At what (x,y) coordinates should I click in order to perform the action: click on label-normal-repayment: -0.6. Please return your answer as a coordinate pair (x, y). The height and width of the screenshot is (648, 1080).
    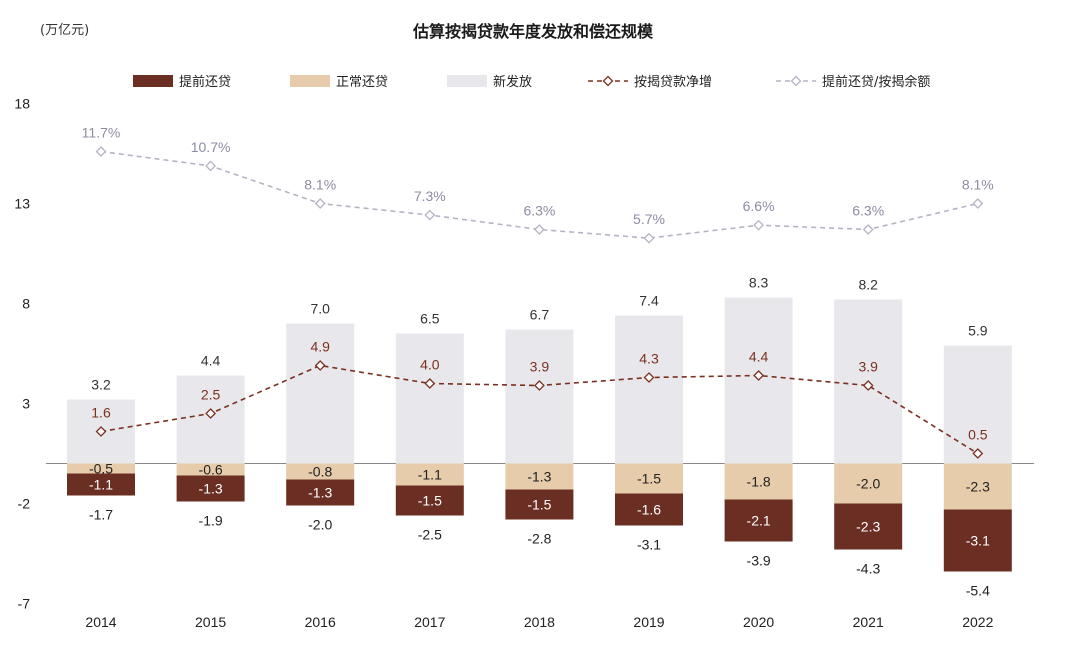
    Looking at the image, I should click on (211, 470).